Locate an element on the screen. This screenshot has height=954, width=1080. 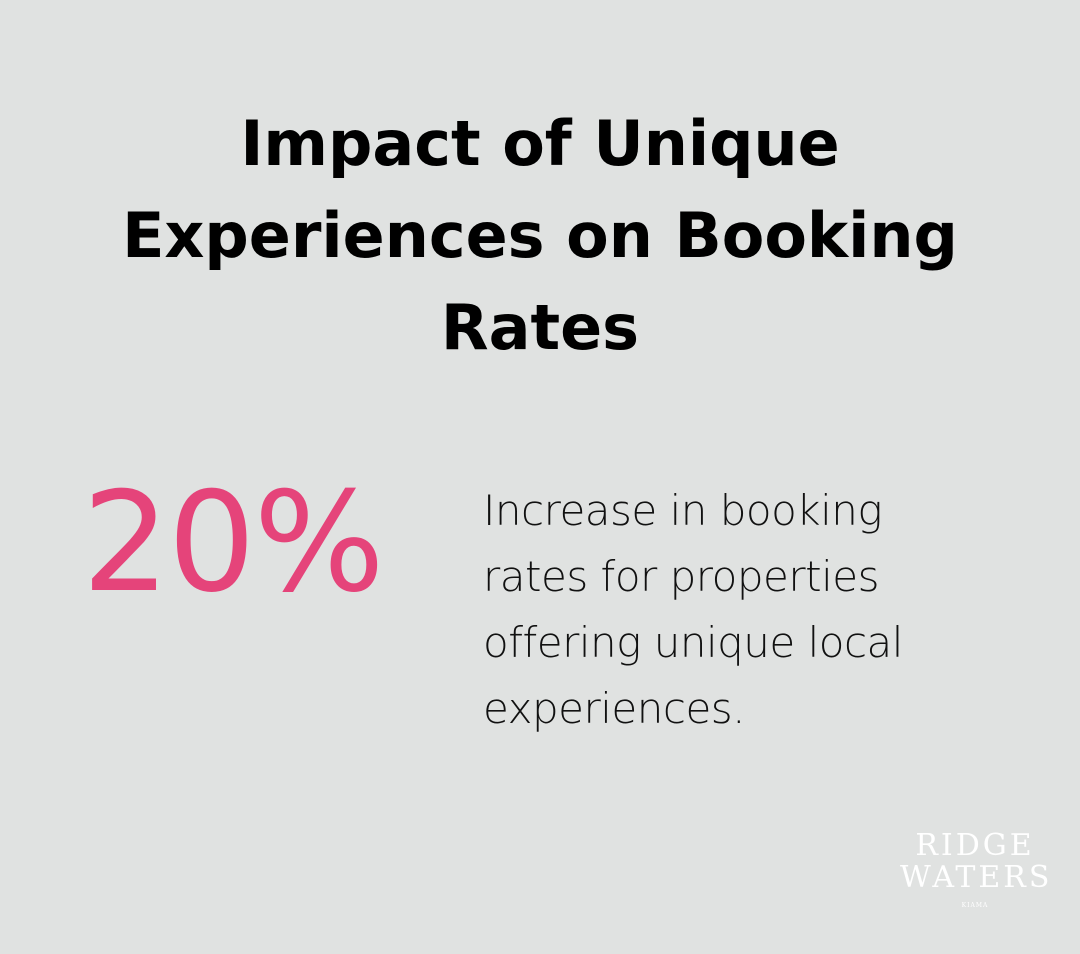
logo-line-3: KIAMA is located at coordinates (975, 905).